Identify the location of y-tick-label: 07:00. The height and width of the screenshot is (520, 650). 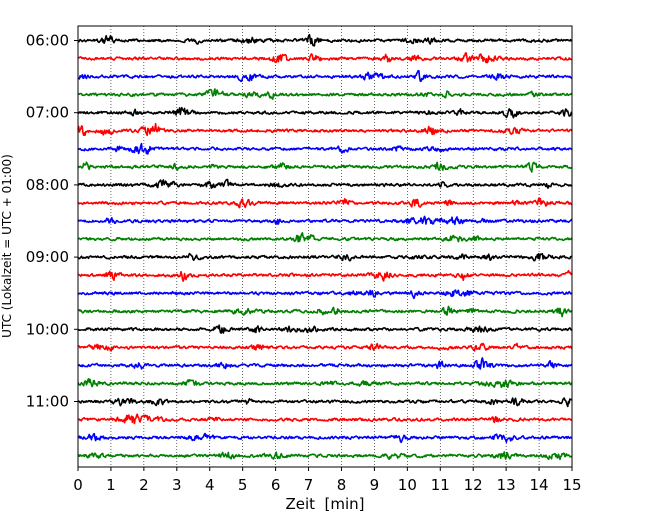
(47, 113).